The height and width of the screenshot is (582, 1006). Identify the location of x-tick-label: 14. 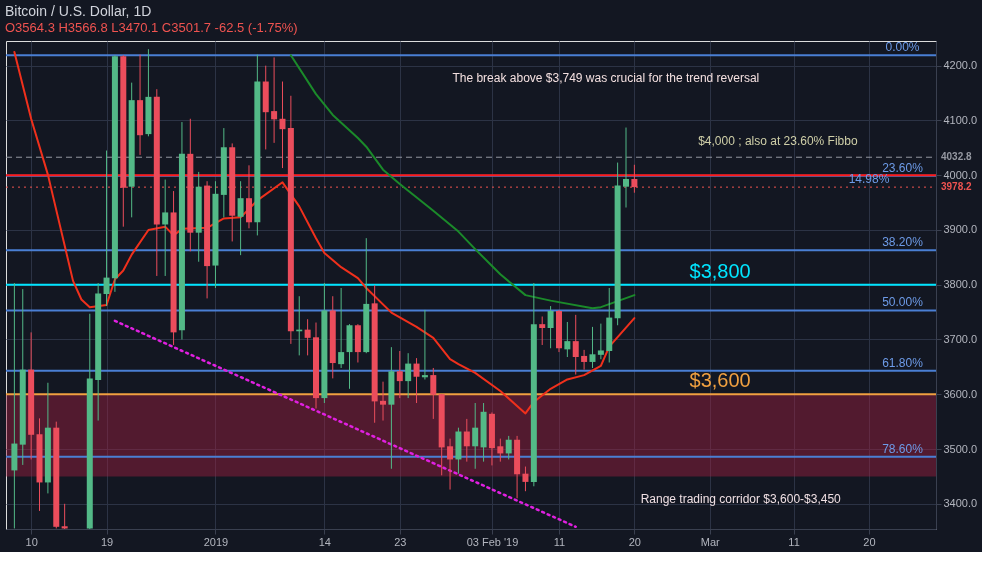
(324, 541).